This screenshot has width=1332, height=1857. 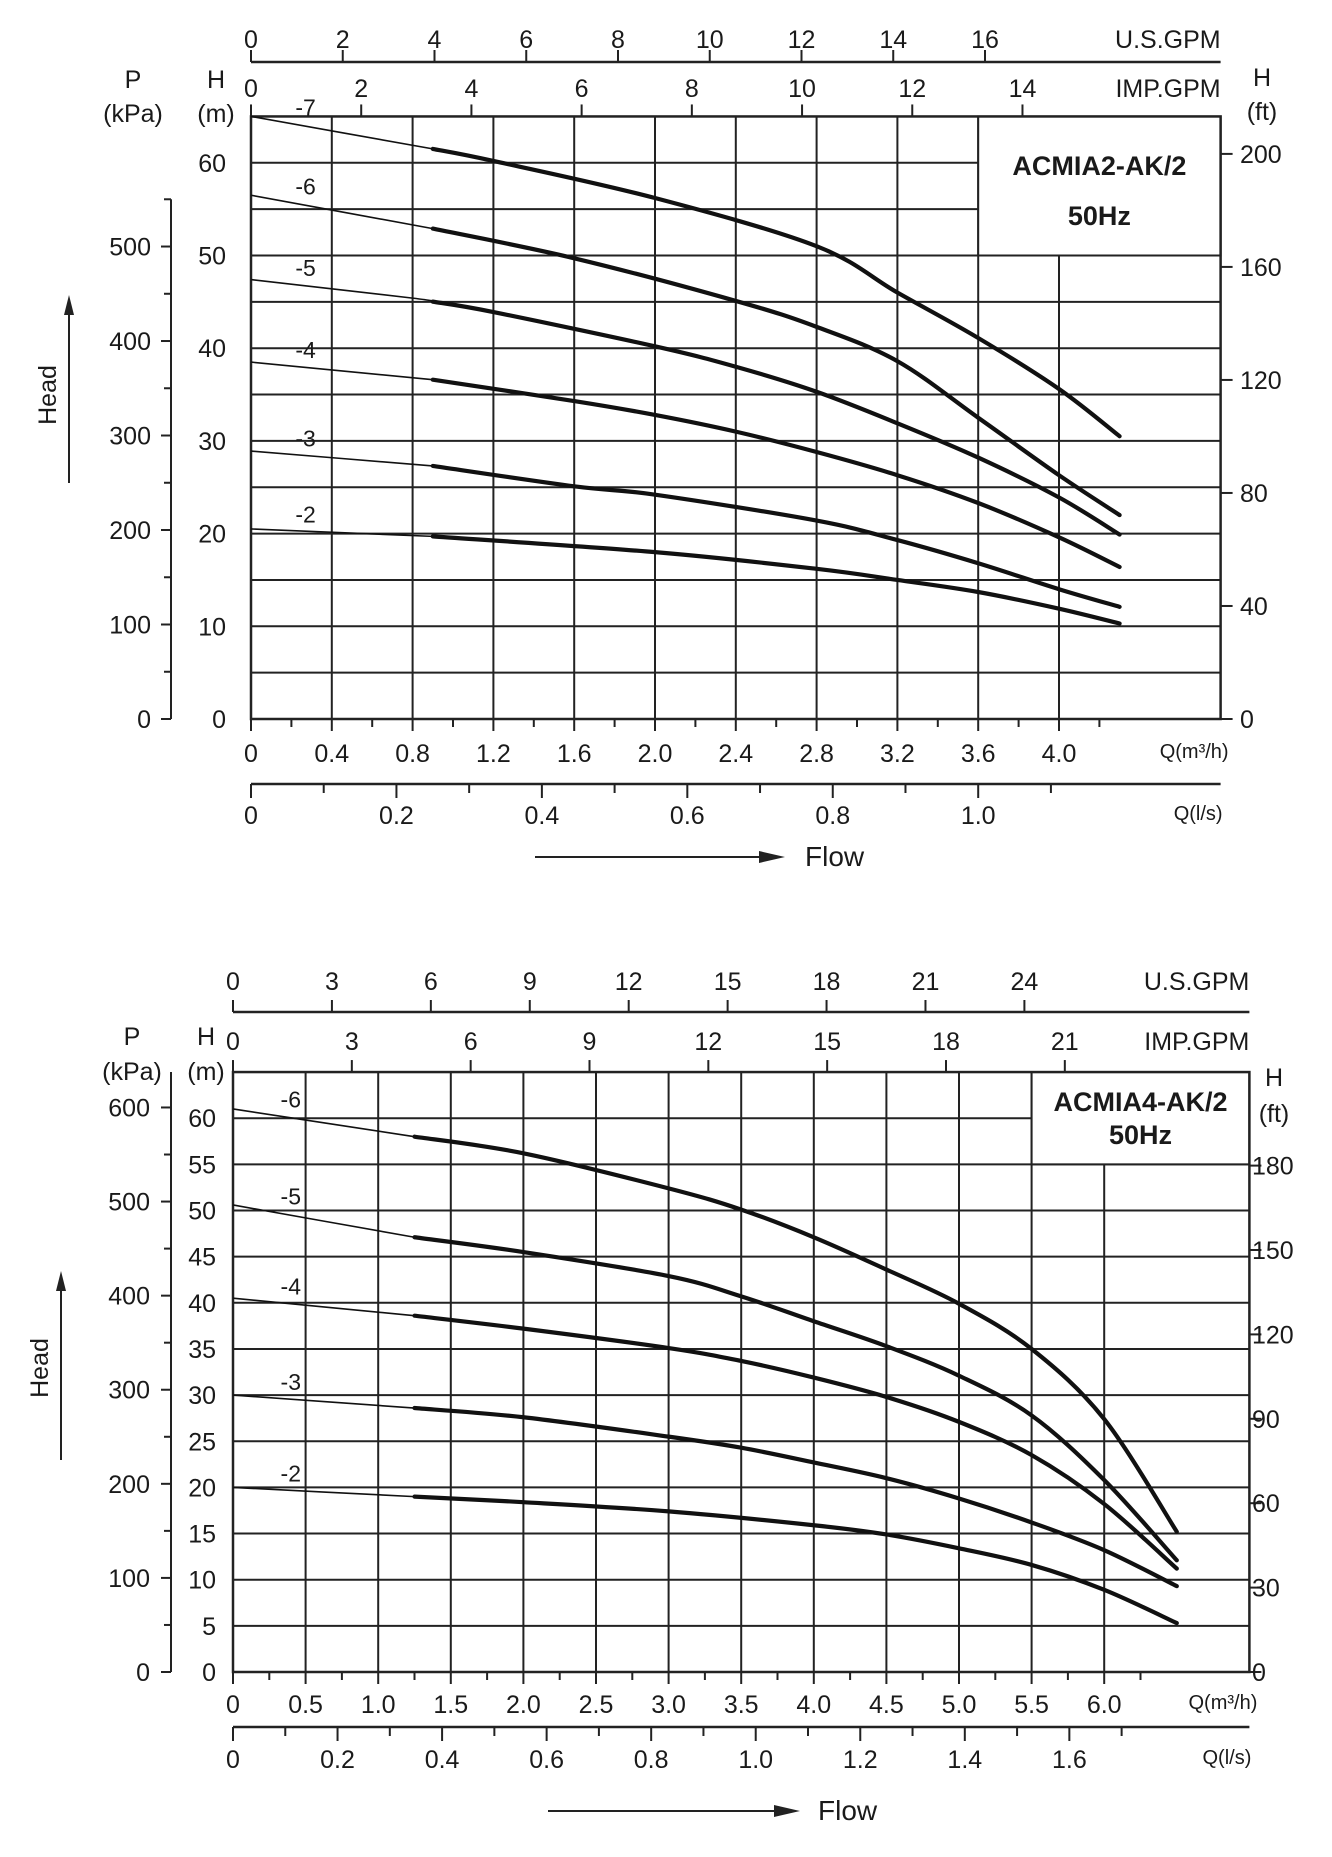 I want to click on series-stages-6: -6, so click(x=686, y=346).